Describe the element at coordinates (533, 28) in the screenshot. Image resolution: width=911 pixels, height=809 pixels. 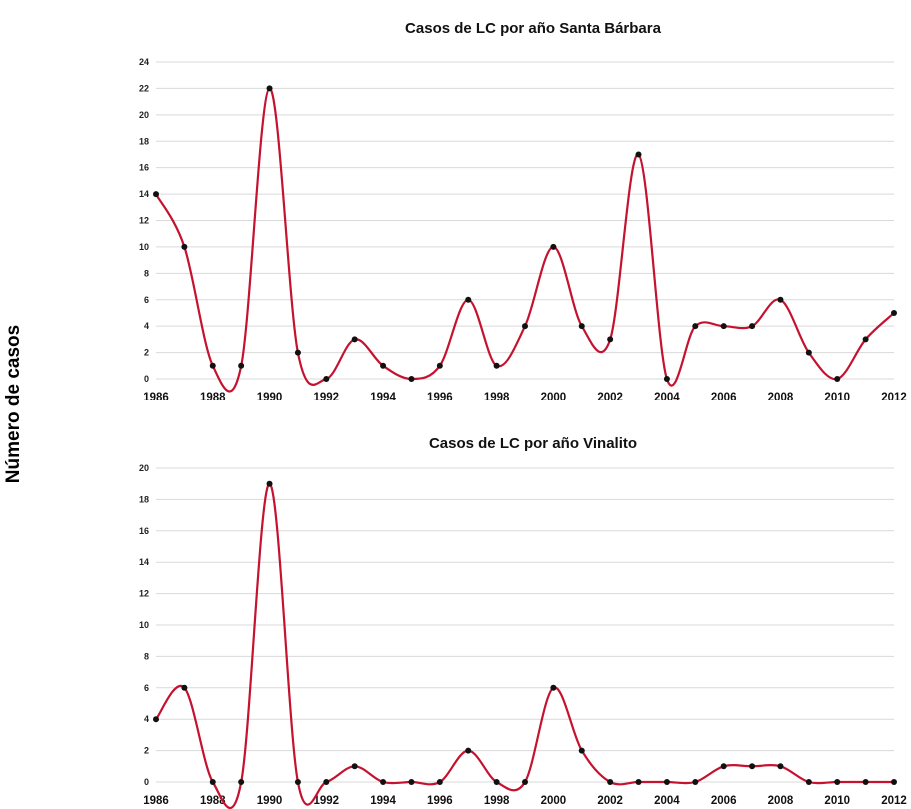
I see `chart-title: Casos de LC por año Santa Bárbara` at that location.